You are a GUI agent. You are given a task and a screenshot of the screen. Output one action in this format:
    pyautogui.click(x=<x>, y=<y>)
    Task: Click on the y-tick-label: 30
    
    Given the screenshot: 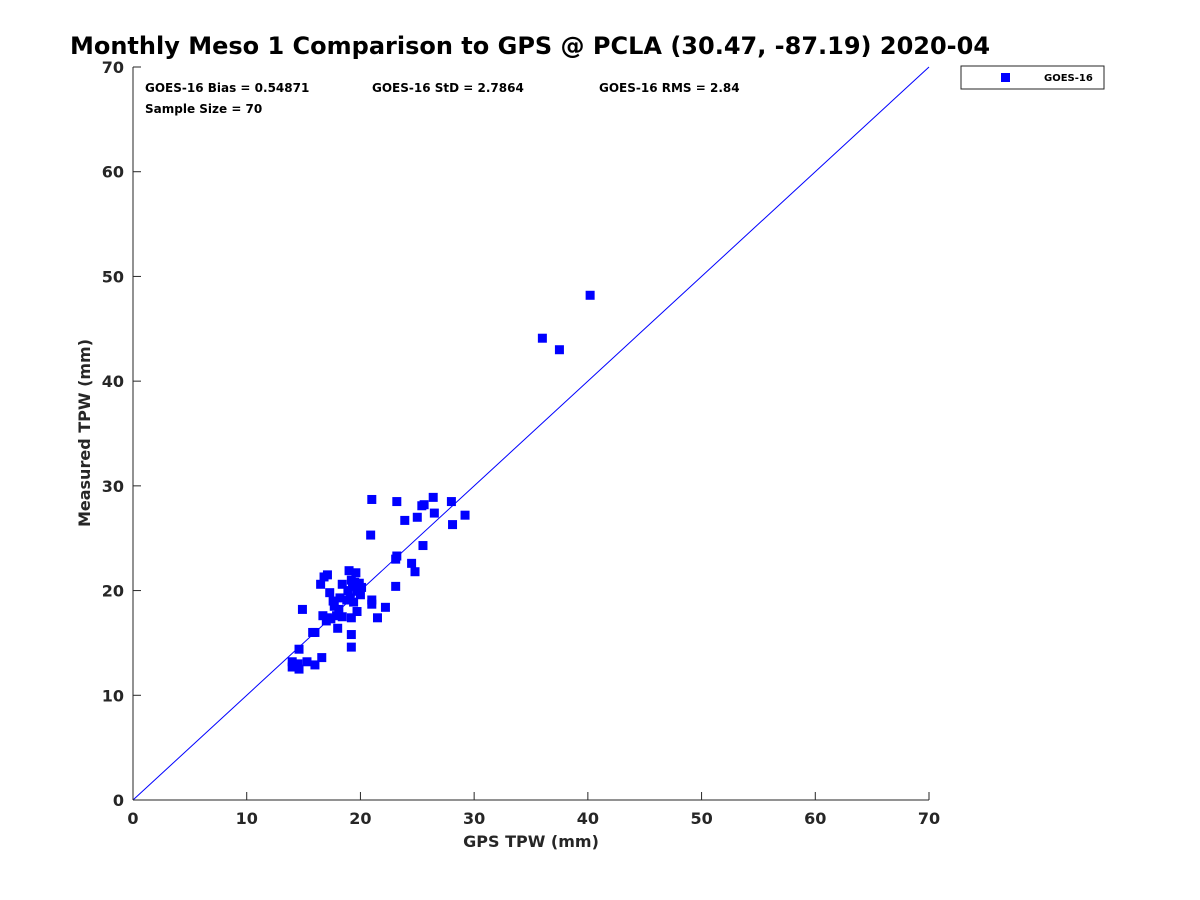 What is the action you would take?
    pyautogui.click(x=113, y=486)
    